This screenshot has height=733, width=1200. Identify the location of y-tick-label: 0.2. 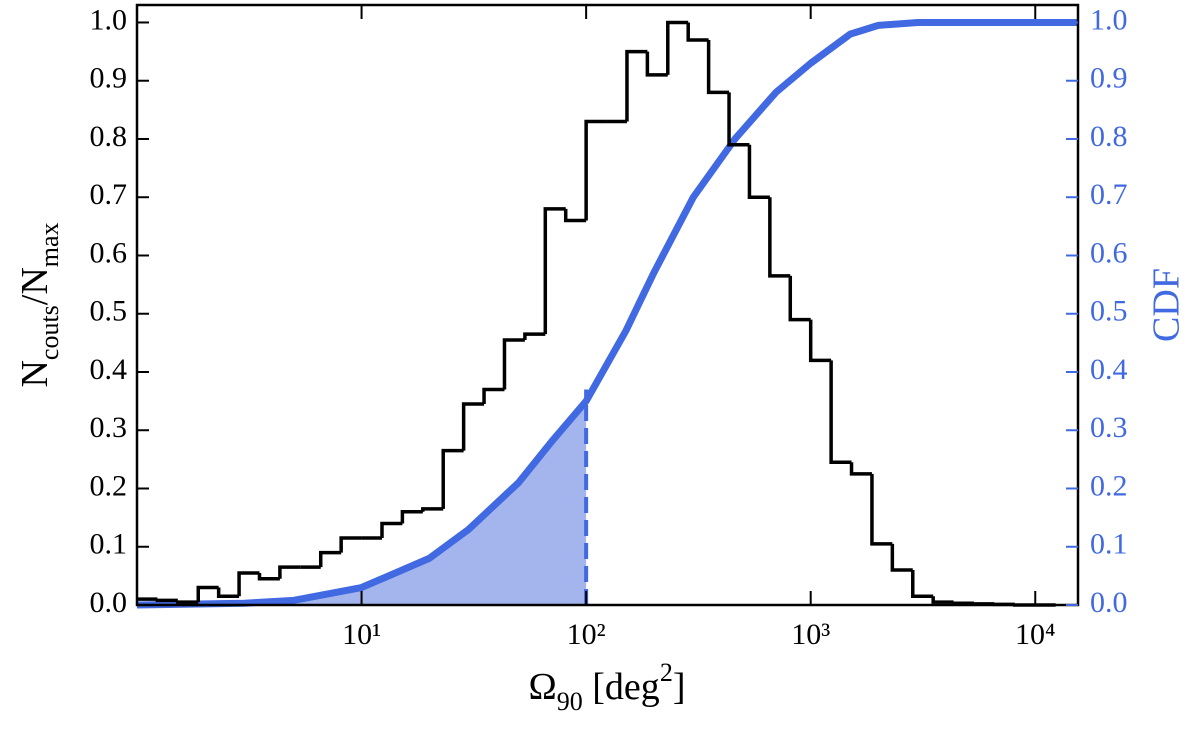
(109, 485).